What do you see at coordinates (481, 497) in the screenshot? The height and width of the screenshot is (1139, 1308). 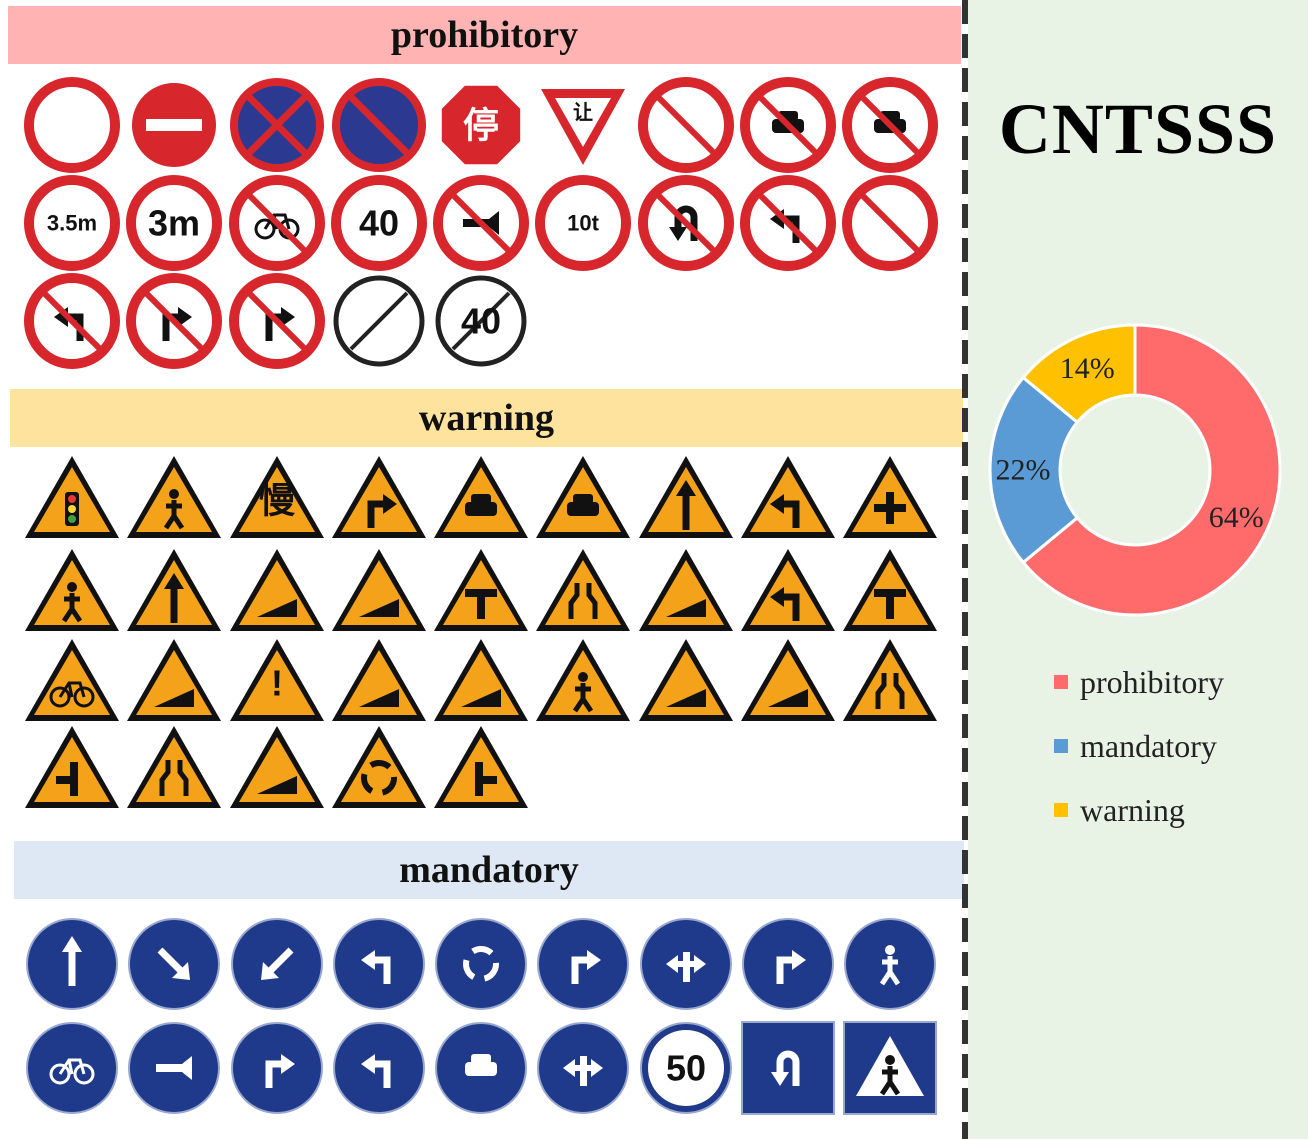 I see `ford-warning-icon` at bounding box center [481, 497].